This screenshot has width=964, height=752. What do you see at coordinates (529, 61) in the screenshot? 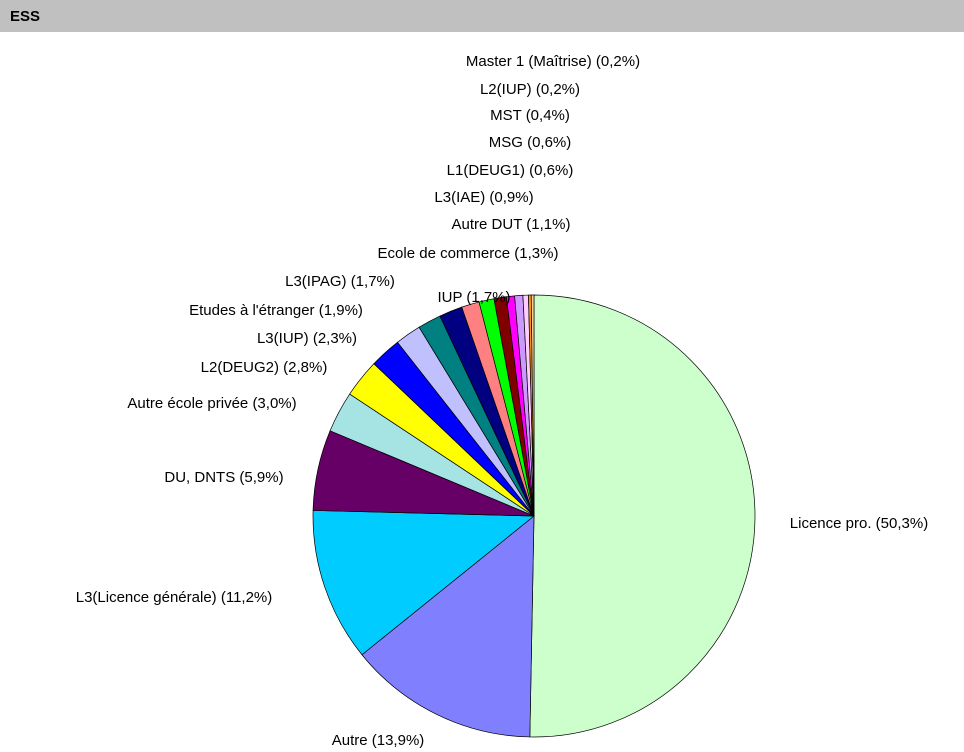
I see `slice-label-name: Master 1 (Maîtrise)` at bounding box center [529, 61].